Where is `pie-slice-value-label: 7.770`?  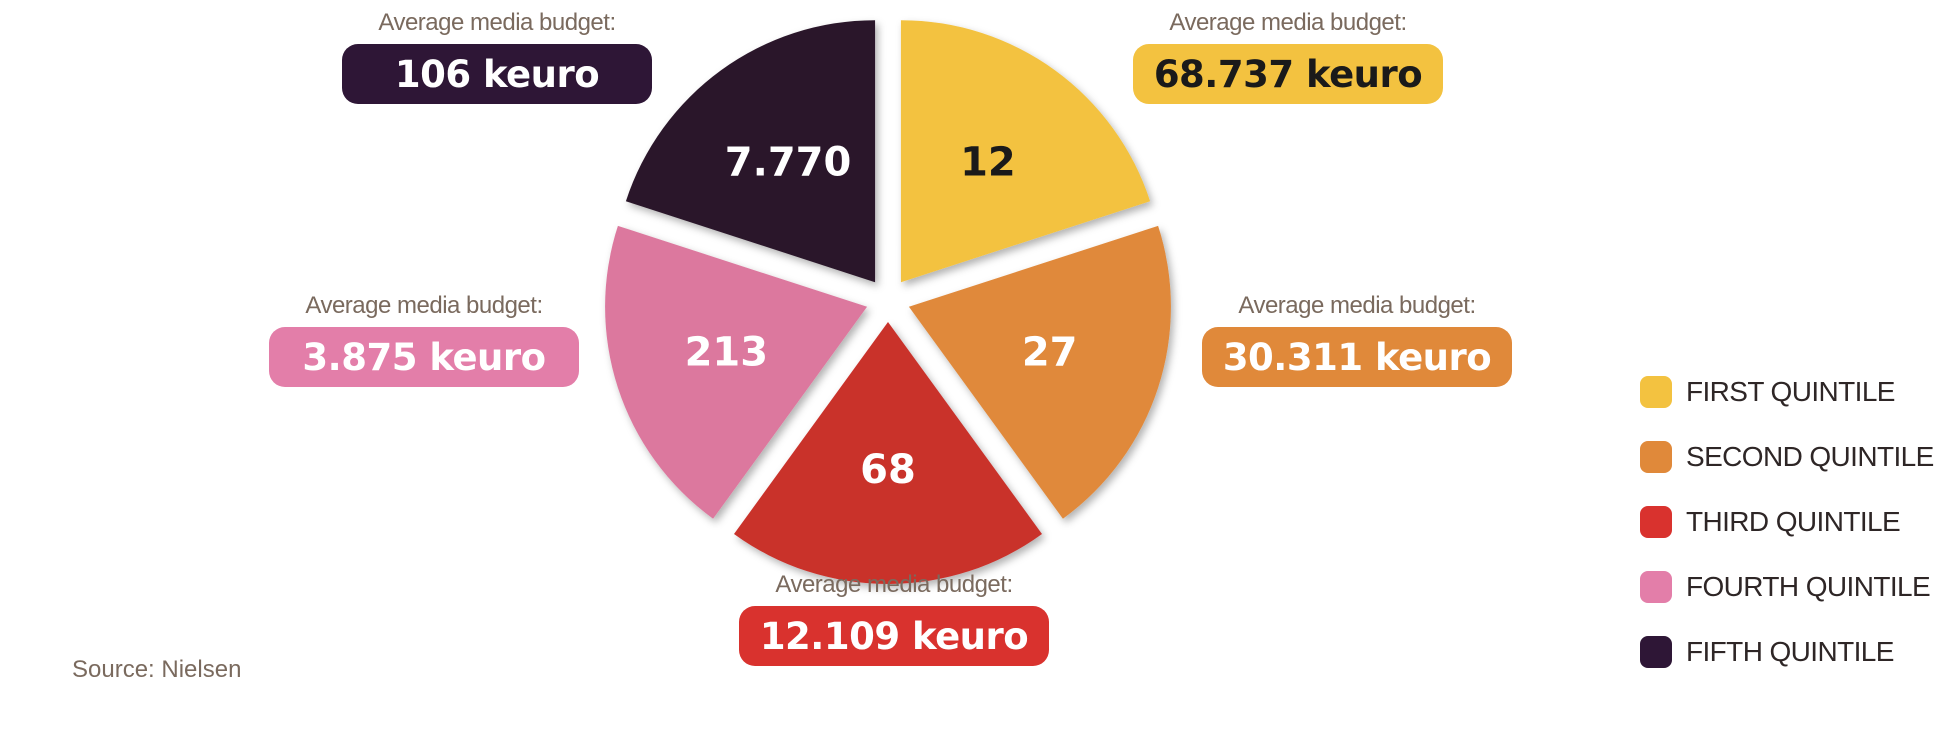 pie-slice-value-label: 7.770 is located at coordinates (788, 162).